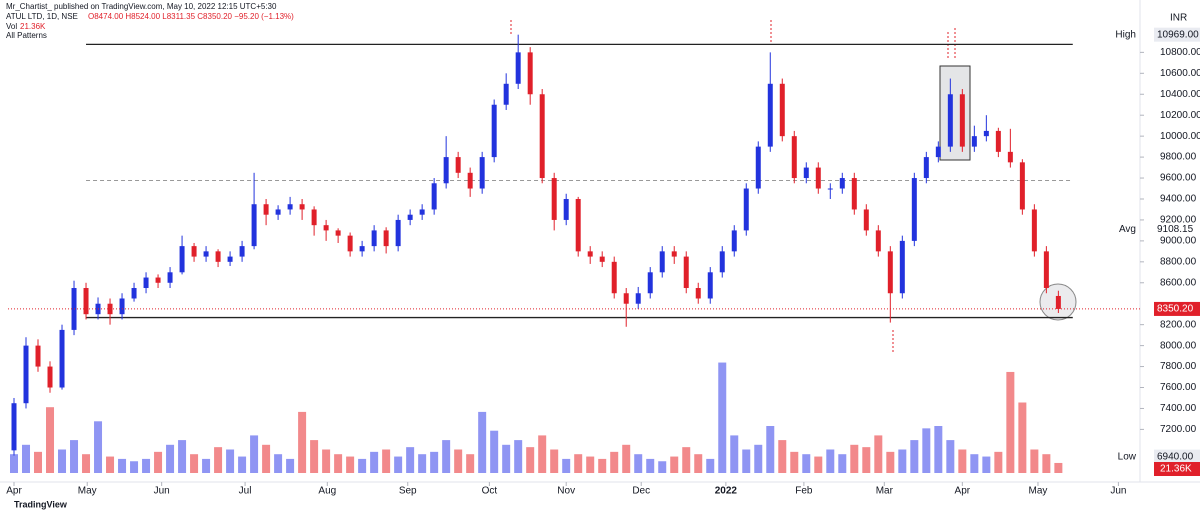 The image size is (1200, 518). What do you see at coordinates (1180, 136) in the screenshot?
I see `y-tick-label: 10000.00` at bounding box center [1180, 136].